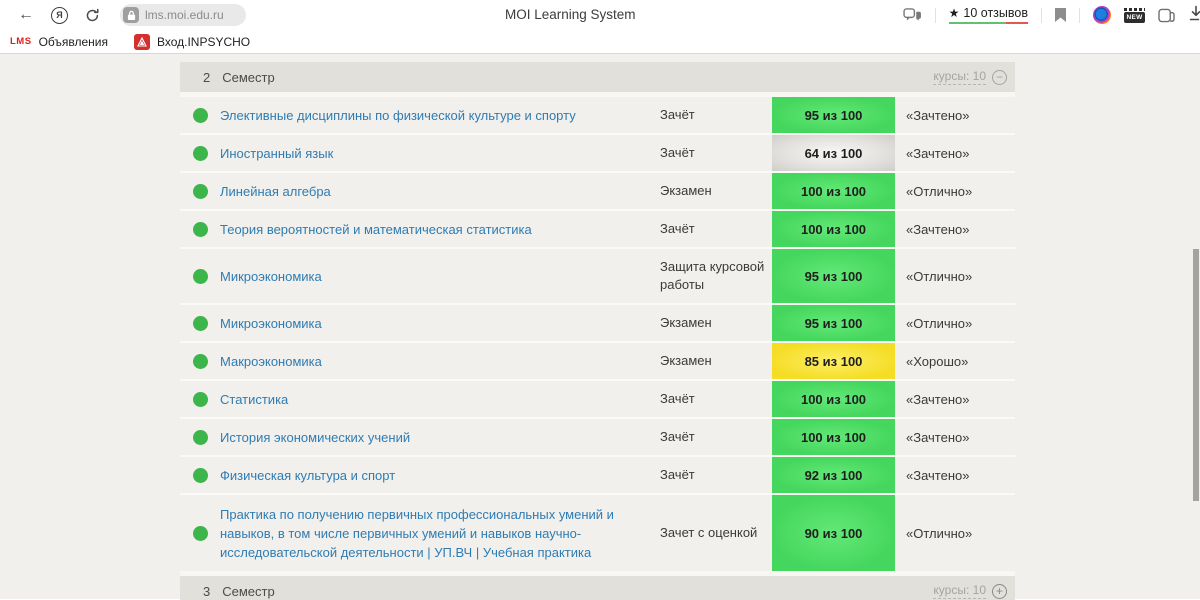 The height and width of the screenshot is (600, 1200). I want to click on collapse-icon: −, so click(999, 77).